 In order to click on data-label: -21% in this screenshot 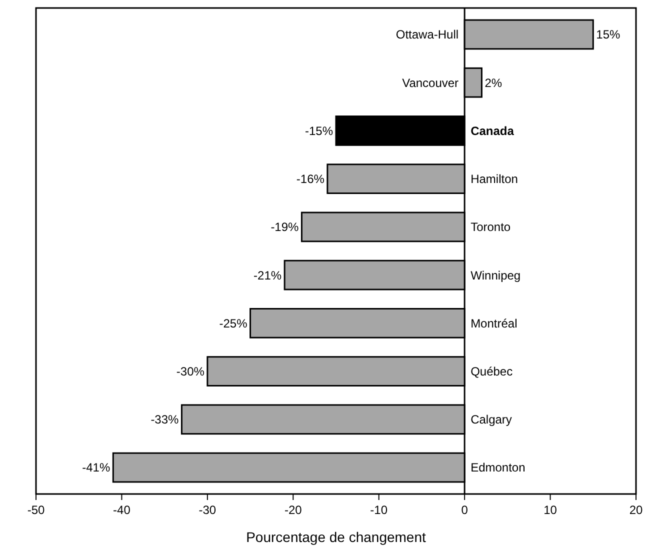, I will do `click(268, 275)`.